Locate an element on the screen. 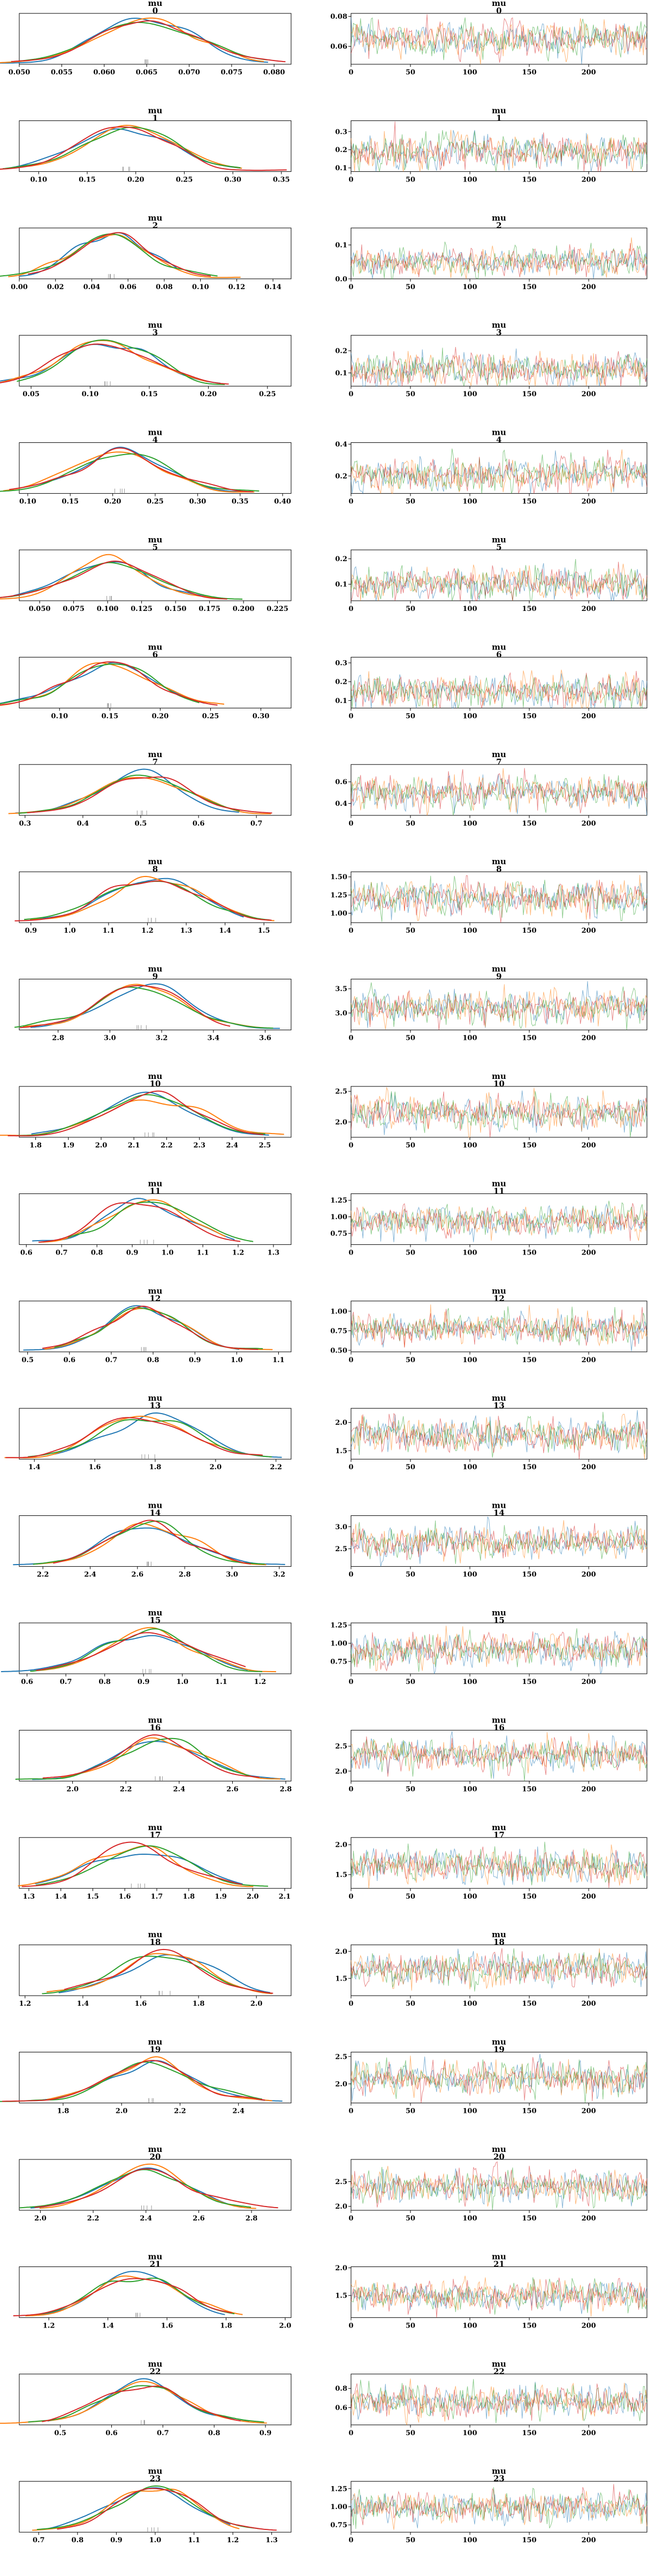 This screenshot has height=2576, width=648. kde-x-tick-label: 0.25 is located at coordinates (267, 394).